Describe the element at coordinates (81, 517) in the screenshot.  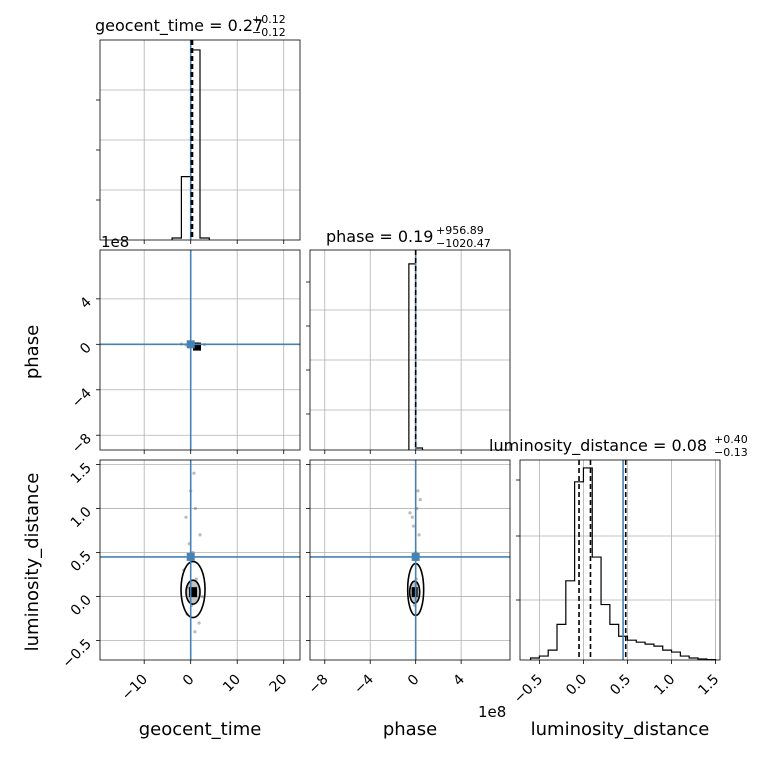
I see `gt-ld-ytick-label-3: 1.0` at that location.